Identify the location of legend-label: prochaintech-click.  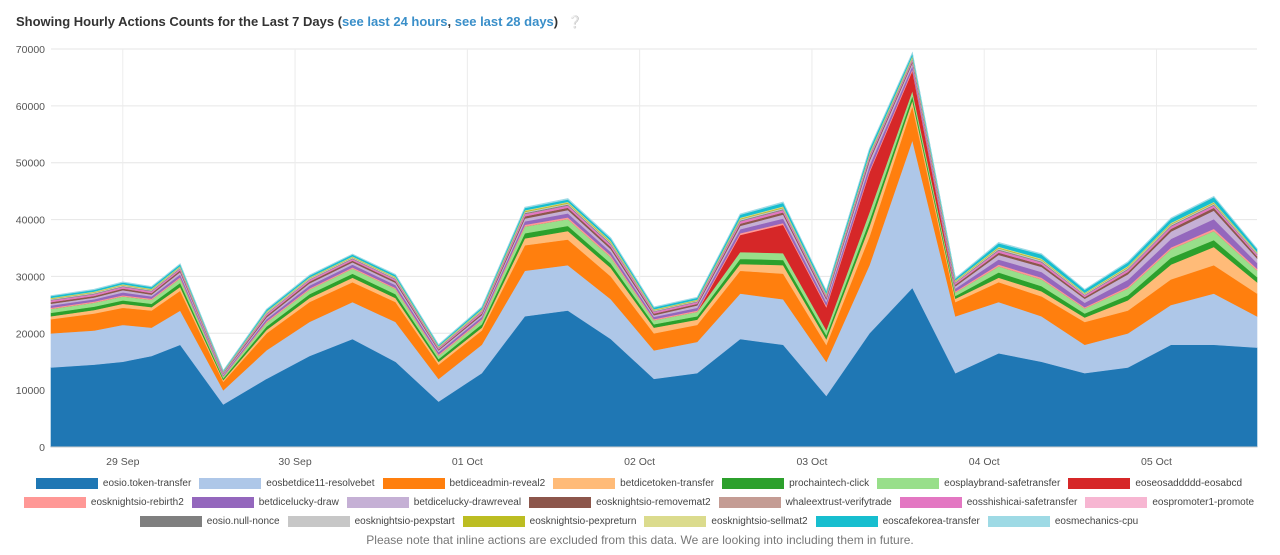
(829, 483).